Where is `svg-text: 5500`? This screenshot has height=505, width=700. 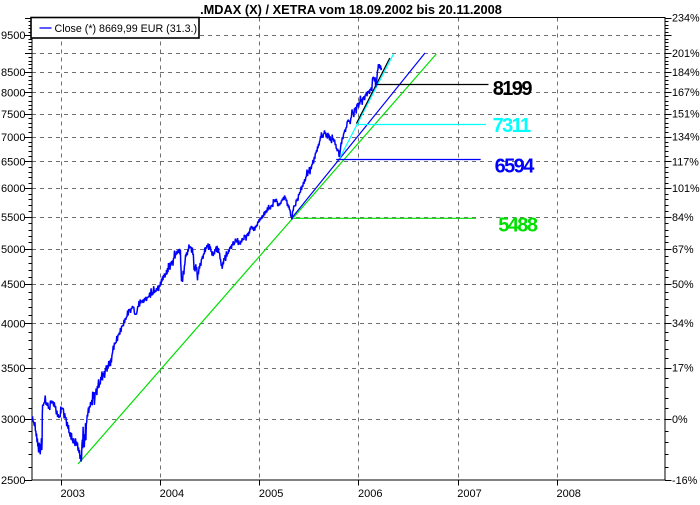 svg-text: 5500 is located at coordinates (13, 218).